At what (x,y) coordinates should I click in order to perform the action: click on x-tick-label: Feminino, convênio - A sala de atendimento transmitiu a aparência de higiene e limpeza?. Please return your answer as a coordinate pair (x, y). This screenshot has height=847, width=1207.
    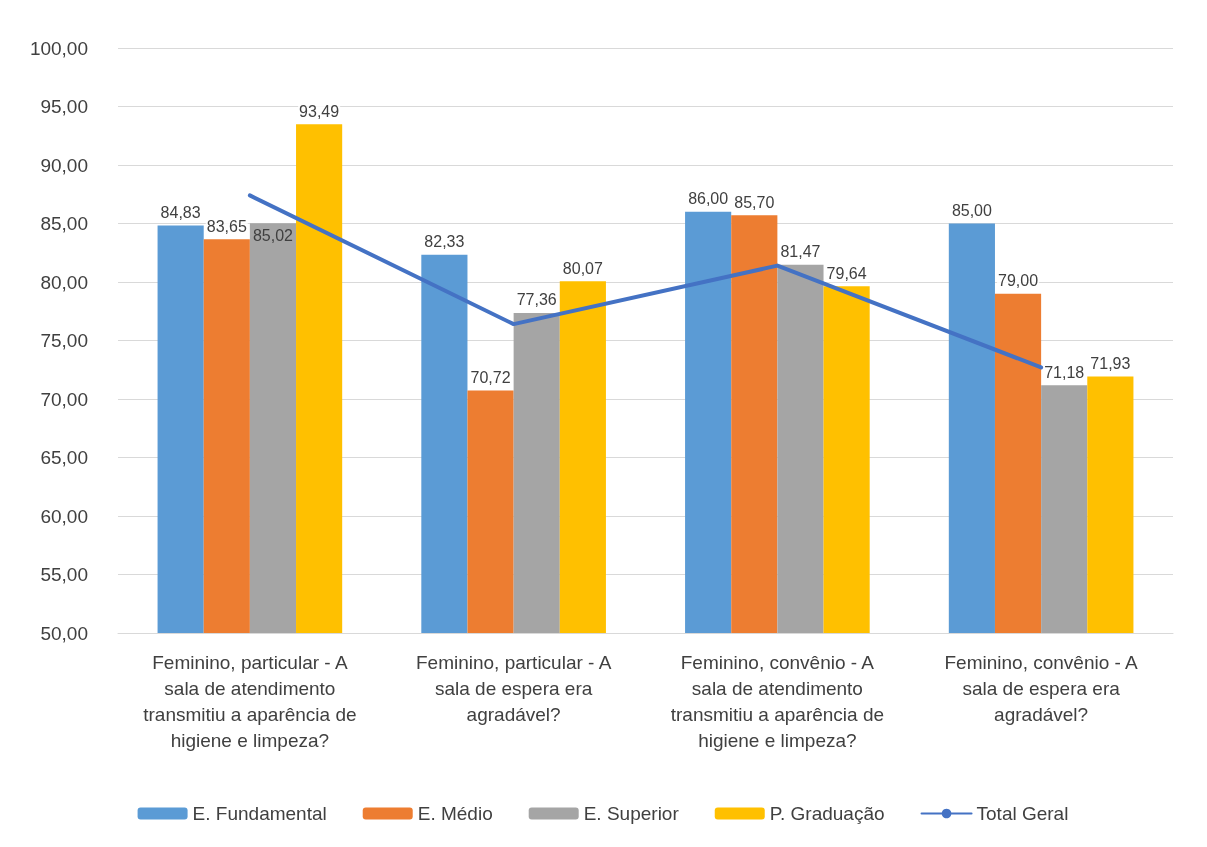
    Looking at the image, I should click on (777, 701).